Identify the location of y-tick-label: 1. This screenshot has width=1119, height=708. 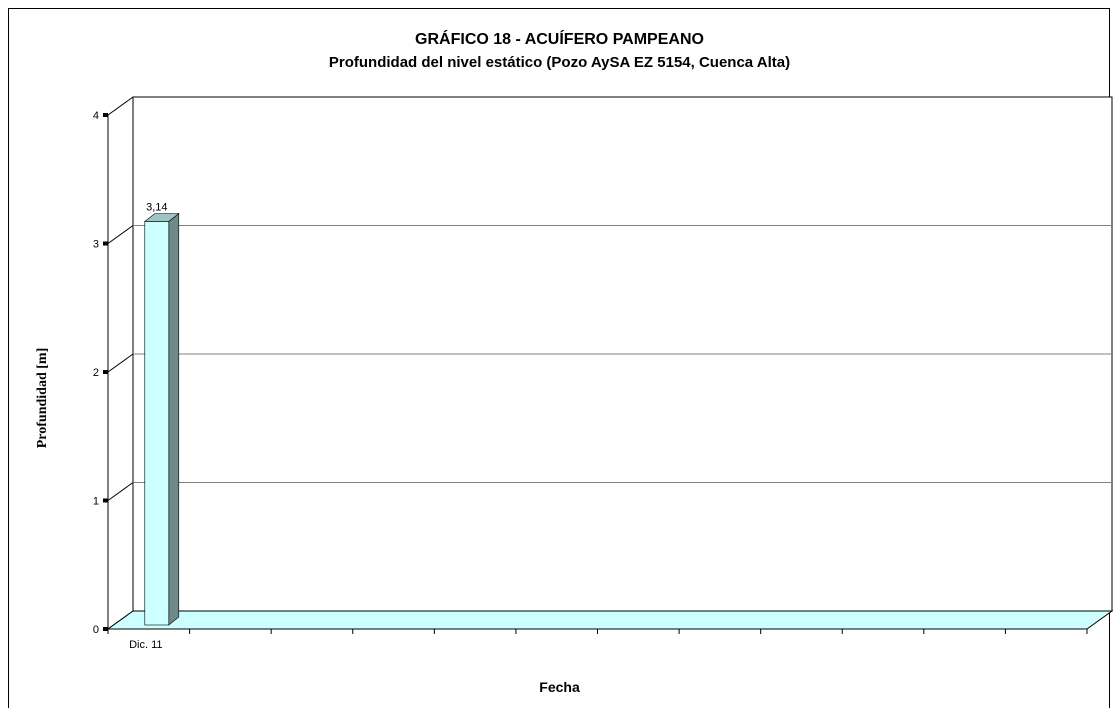
(96, 502).